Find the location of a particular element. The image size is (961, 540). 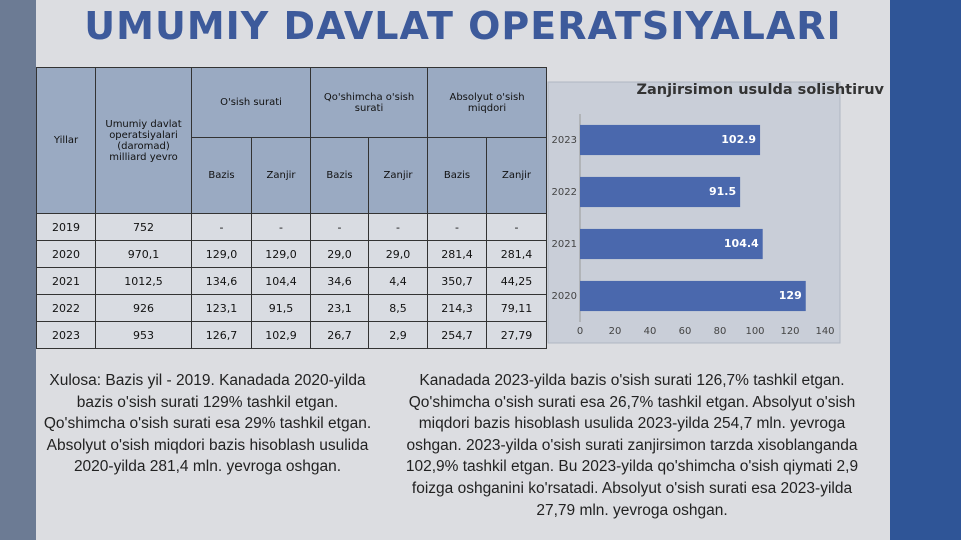

slide-title: UMUMIY DAVLAT OPERATSIYALARI is located at coordinates (463, 26).